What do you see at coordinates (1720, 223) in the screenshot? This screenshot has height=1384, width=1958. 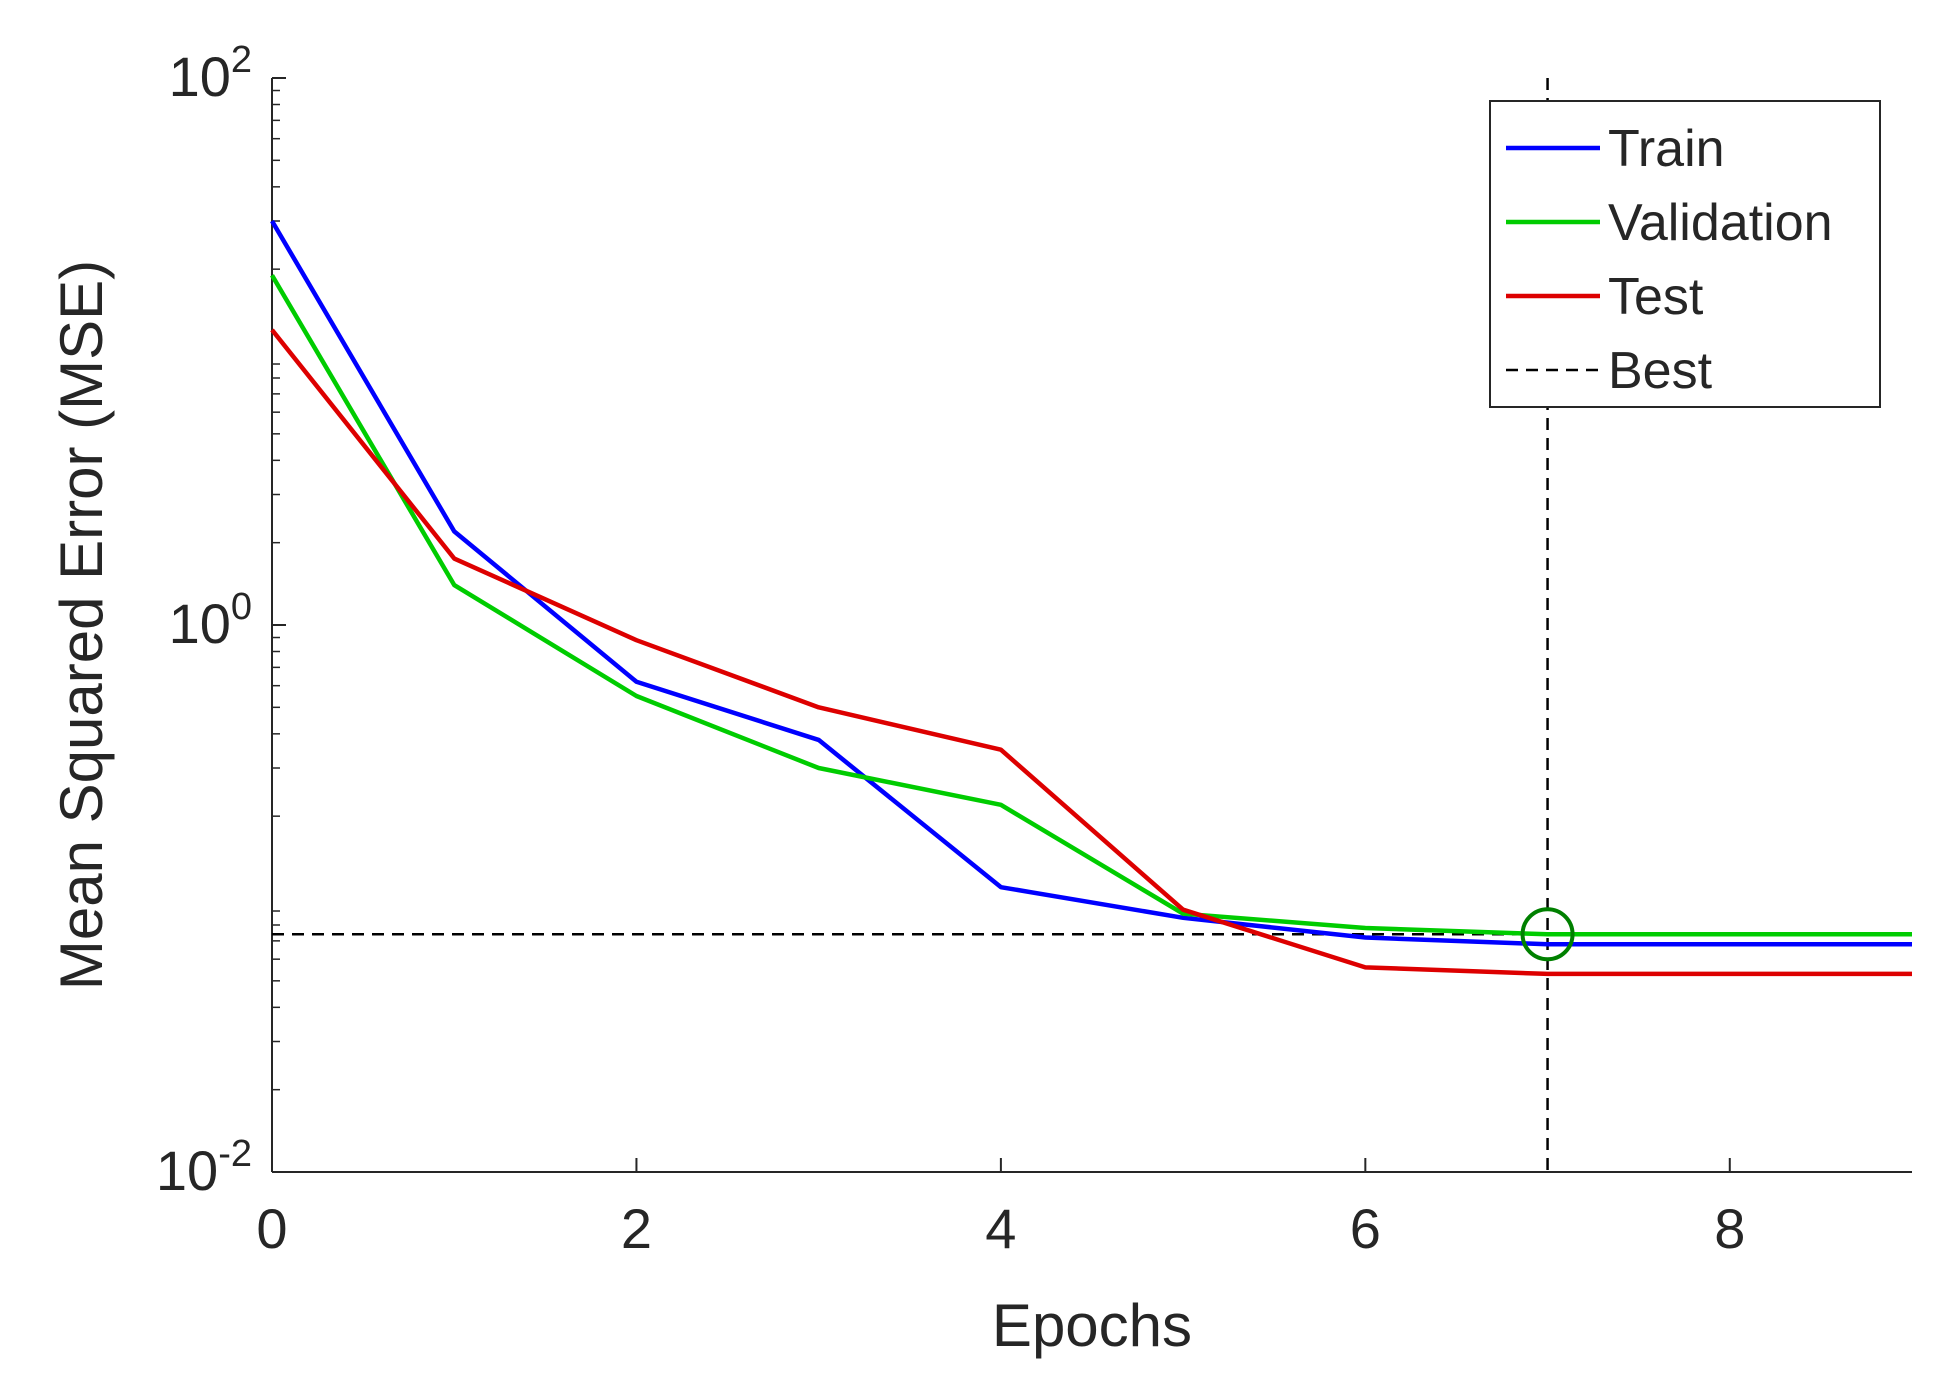 I see `legend-label-validation: Validation` at bounding box center [1720, 223].